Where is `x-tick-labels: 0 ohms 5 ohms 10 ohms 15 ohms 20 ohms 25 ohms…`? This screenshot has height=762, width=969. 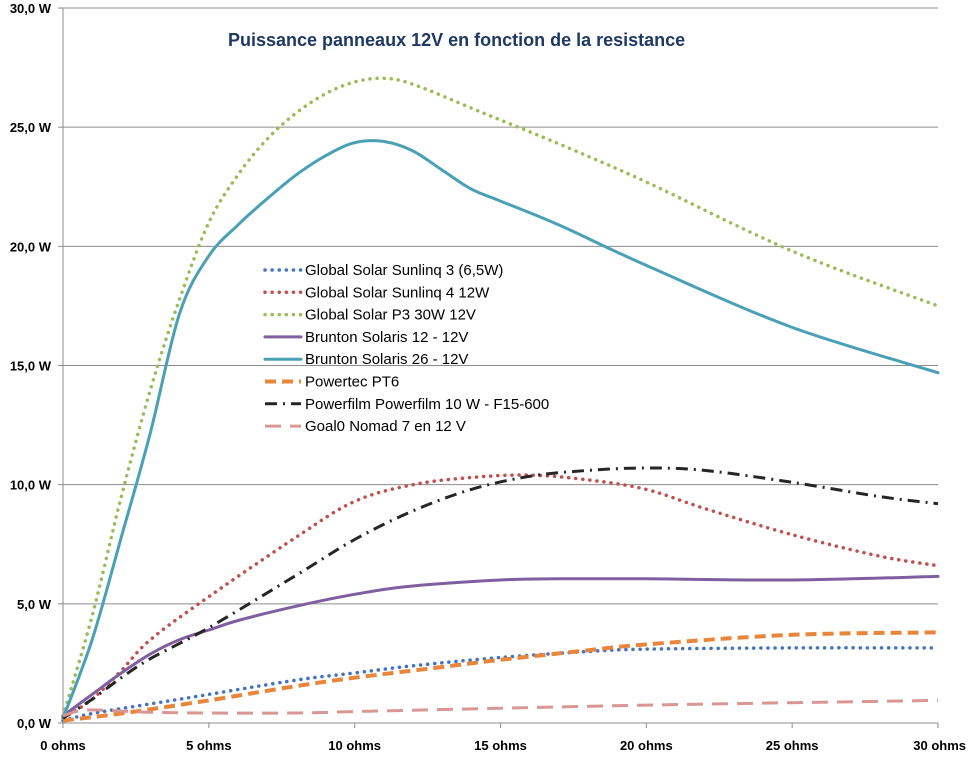 x-tick-labels: 0 ohms 5 ohms 10 ohms 15 ohms 20 ohms 25 ohms… is located at coordinates (503, 745).